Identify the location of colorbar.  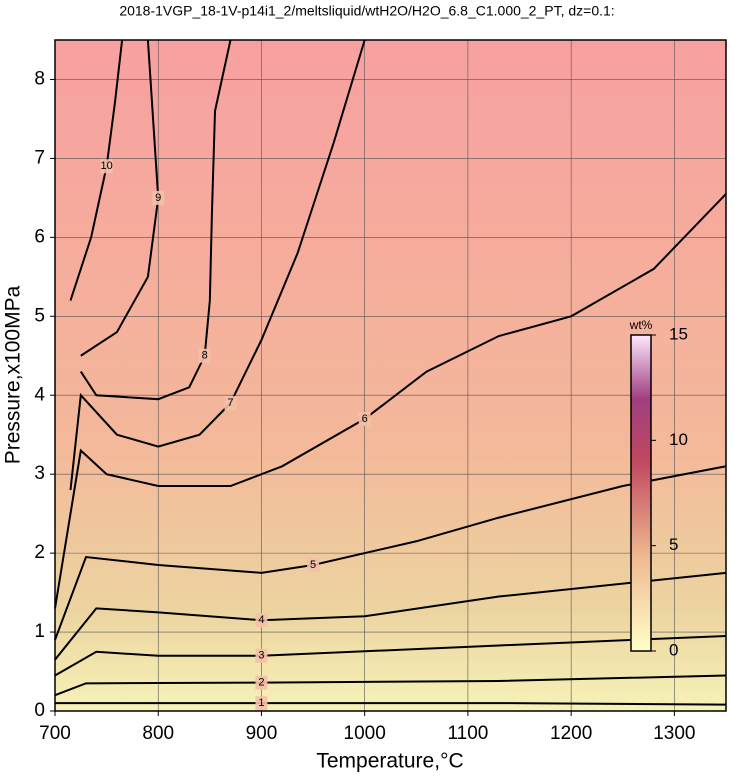
(641, 493).